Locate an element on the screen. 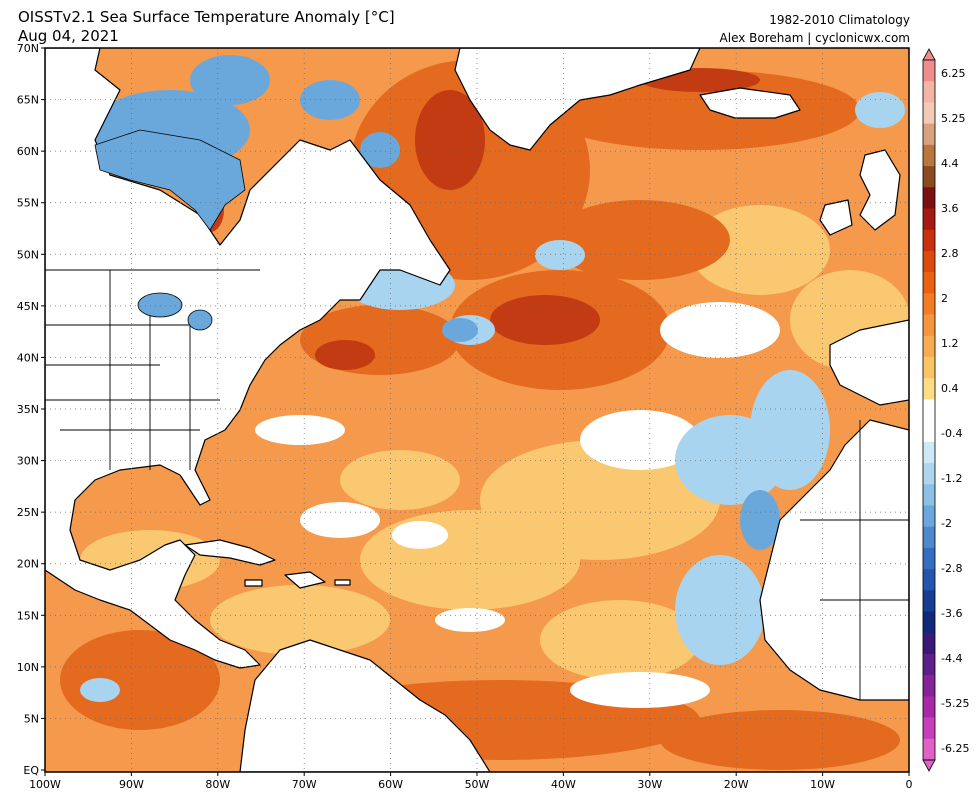  lat-label: 70N is located at coordinates (28, 48).